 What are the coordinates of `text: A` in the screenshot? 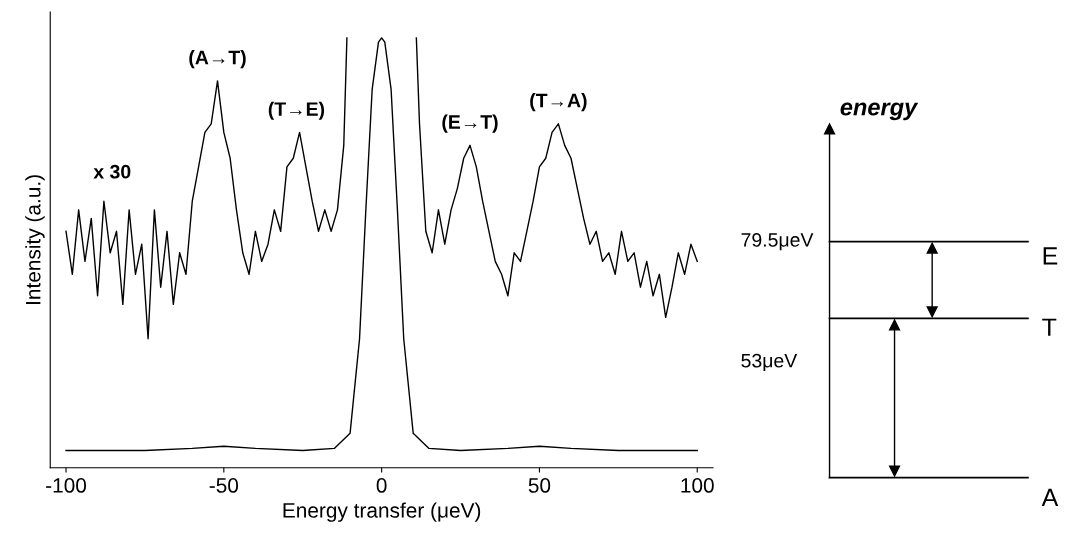 It's located at (1050, 497).